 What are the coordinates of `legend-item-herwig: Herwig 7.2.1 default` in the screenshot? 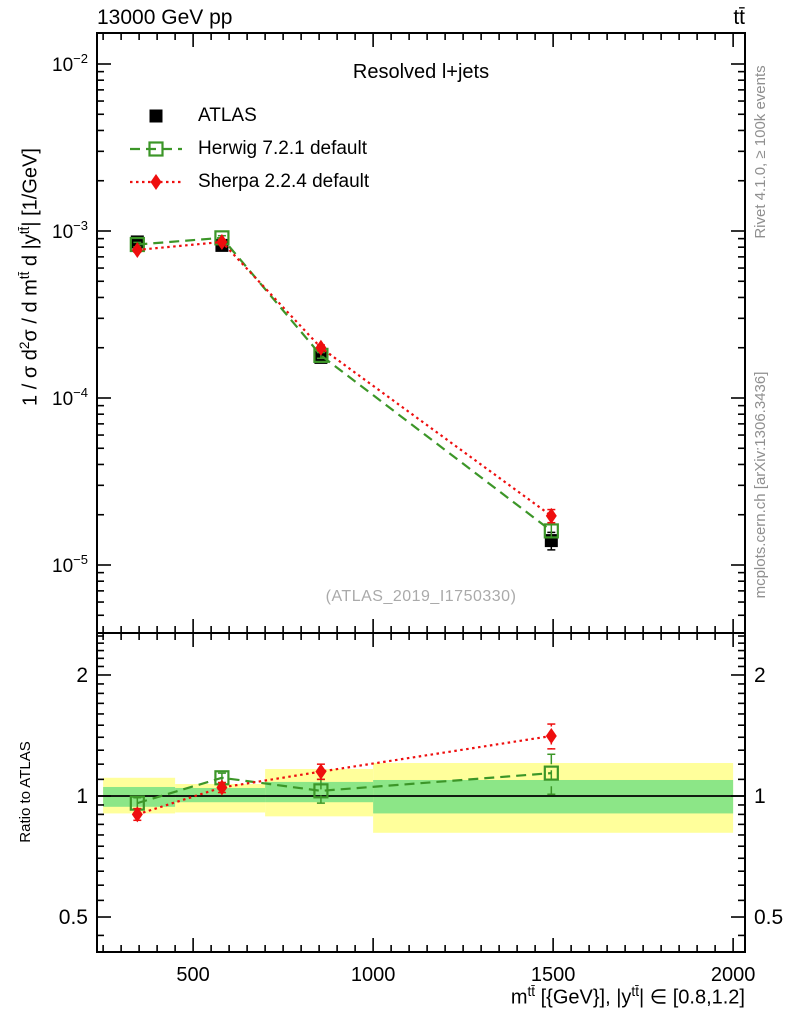 It's located at (248, 148).